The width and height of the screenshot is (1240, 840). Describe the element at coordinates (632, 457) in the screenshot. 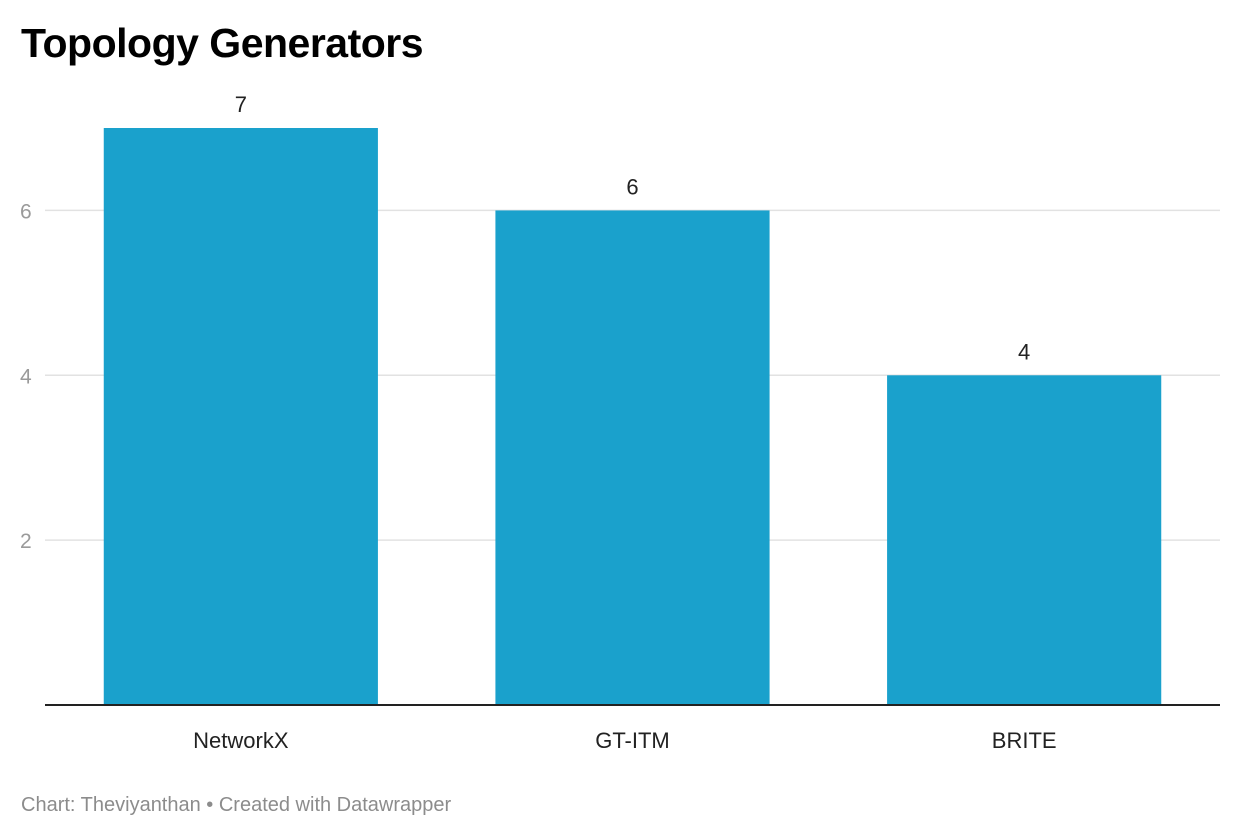

I see `bar-gt-itm` at that location.